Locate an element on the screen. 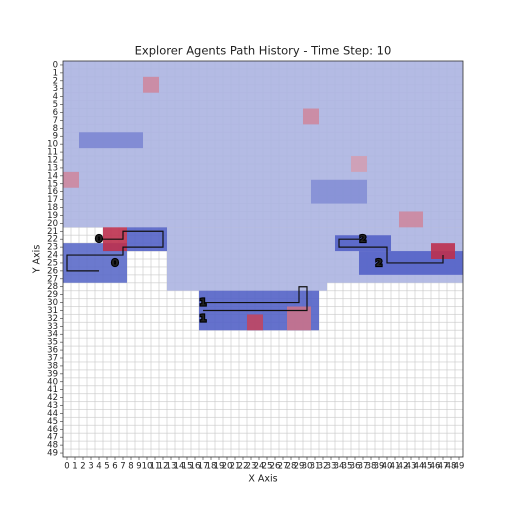  y-tick-label: 37 is located at coordinates (52, 359).